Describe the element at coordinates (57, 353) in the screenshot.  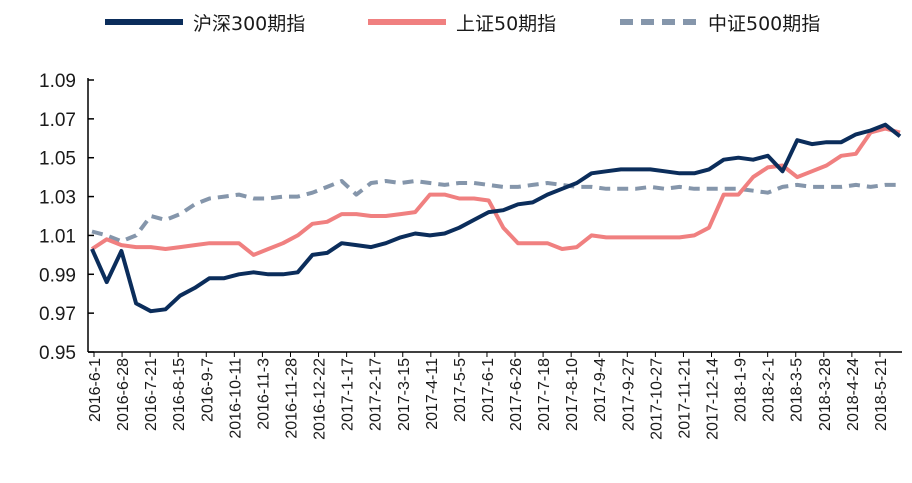
I see `y-tick-label: 0.95` at that location.